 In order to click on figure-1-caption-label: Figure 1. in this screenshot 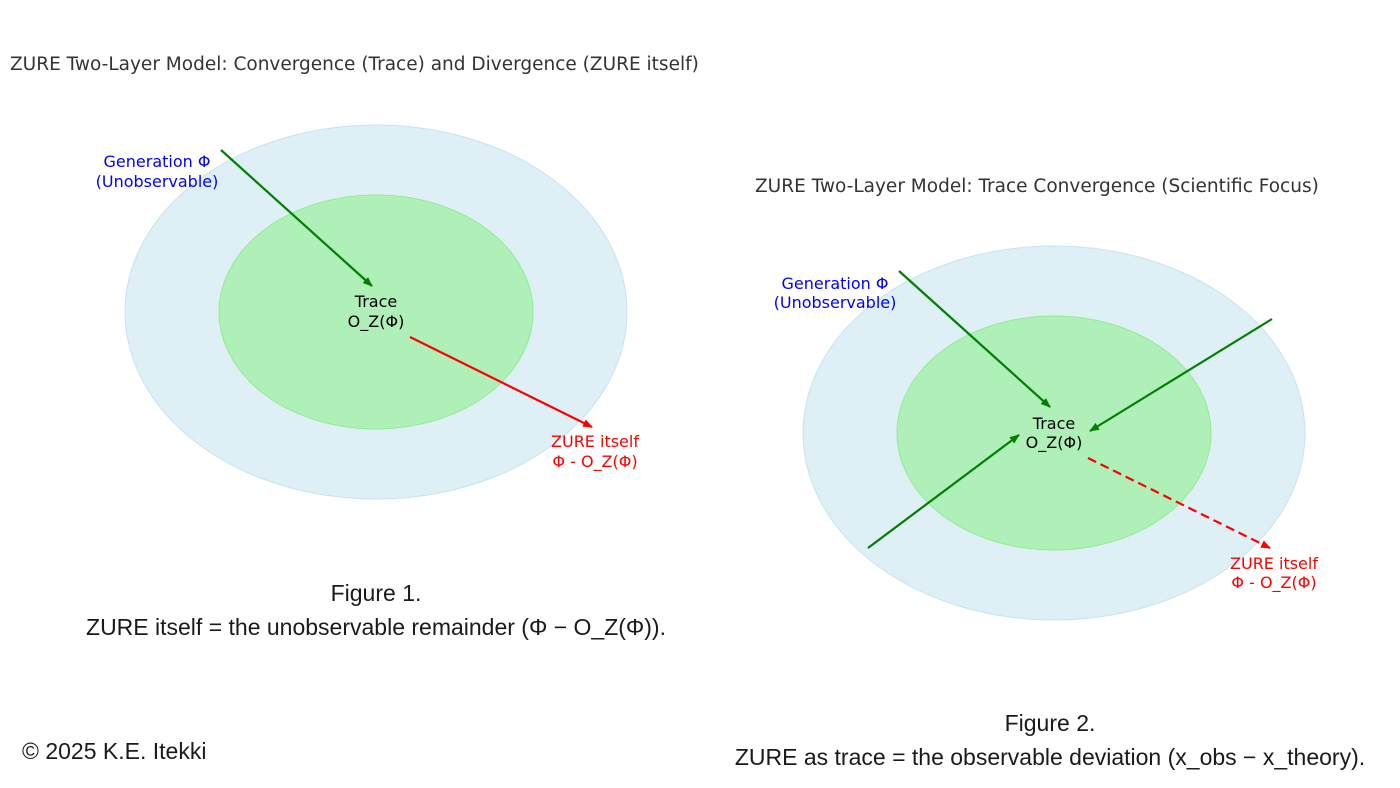, I will do `click(376, 593)`.